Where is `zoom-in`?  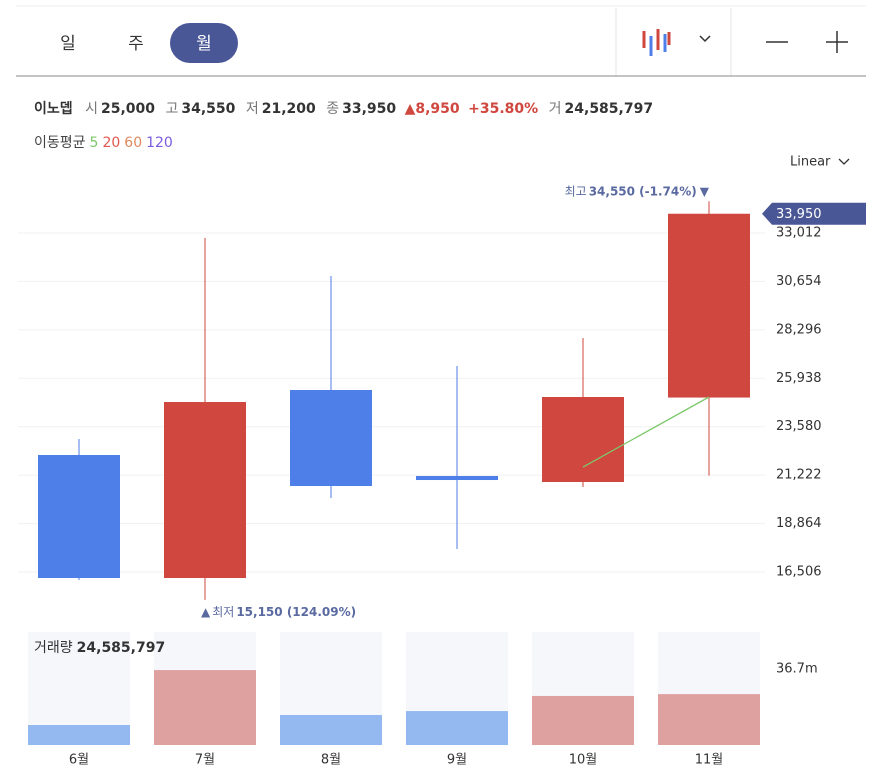 zoom-in is located at coordinates (837, 42).